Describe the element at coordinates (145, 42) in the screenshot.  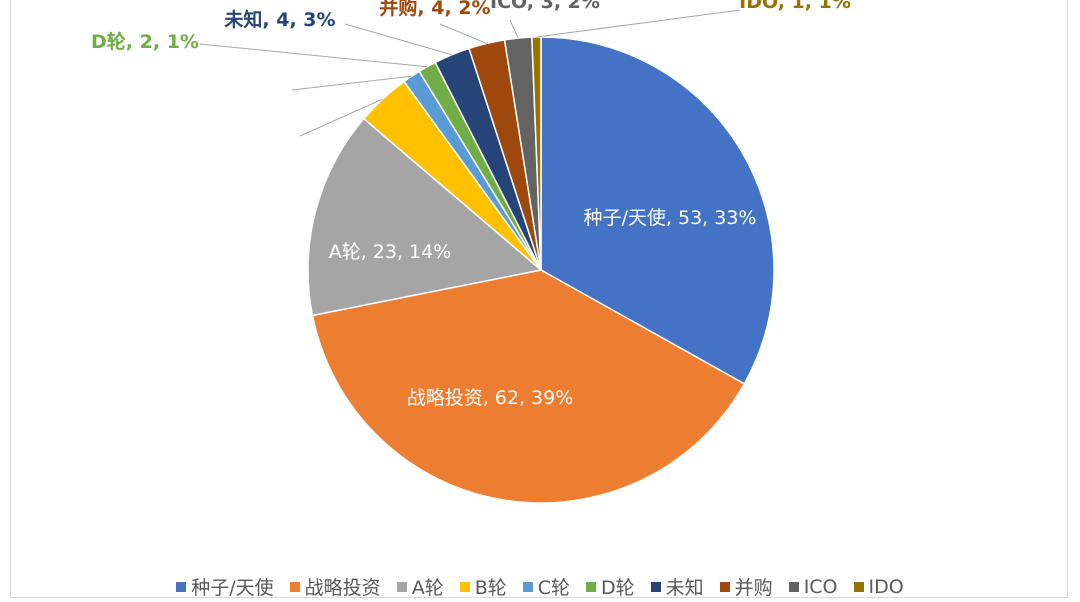
I see `data-label: D轮, 2, 1%` at that location.